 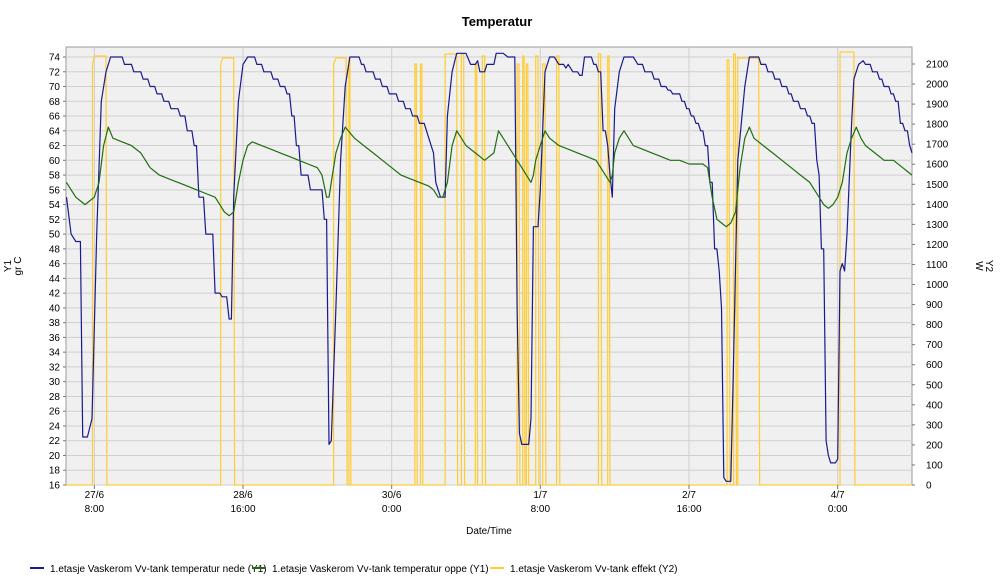 I want to click on y1-tick-label: 26, so click(x=55, y=412).